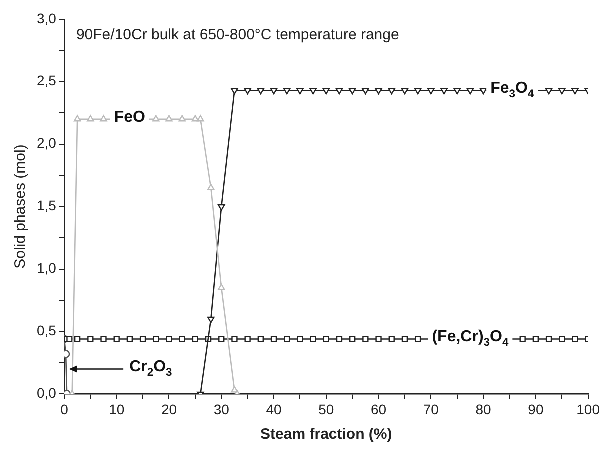 The height and width of the screenshot is (460, 611). Describe the element at coordinates (64, 409) in the screenshot. I see `x-tick-label: 0` at that location.